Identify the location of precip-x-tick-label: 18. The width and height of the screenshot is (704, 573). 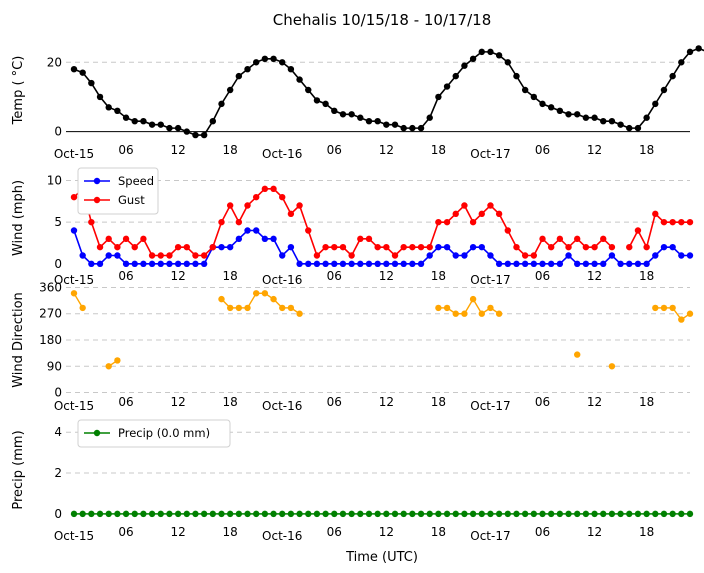
(230, 532).